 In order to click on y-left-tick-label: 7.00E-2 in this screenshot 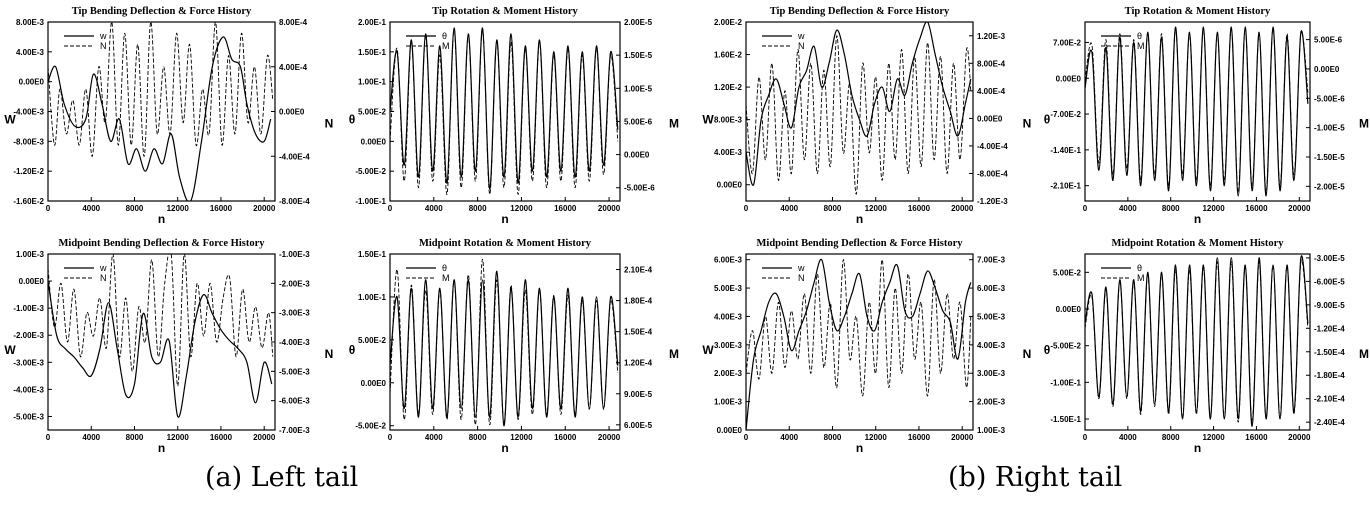, I will do `click(1067, 42)`.